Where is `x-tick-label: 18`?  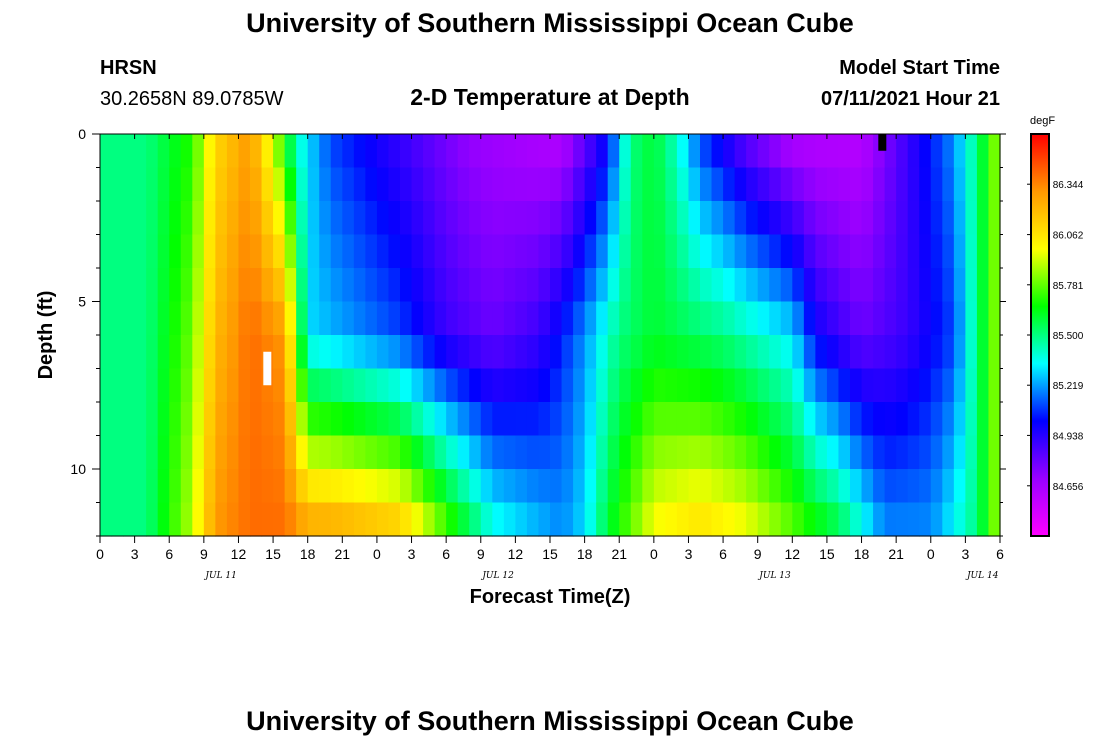 x-tick-label: 18 is located at coordinates (862, 554).